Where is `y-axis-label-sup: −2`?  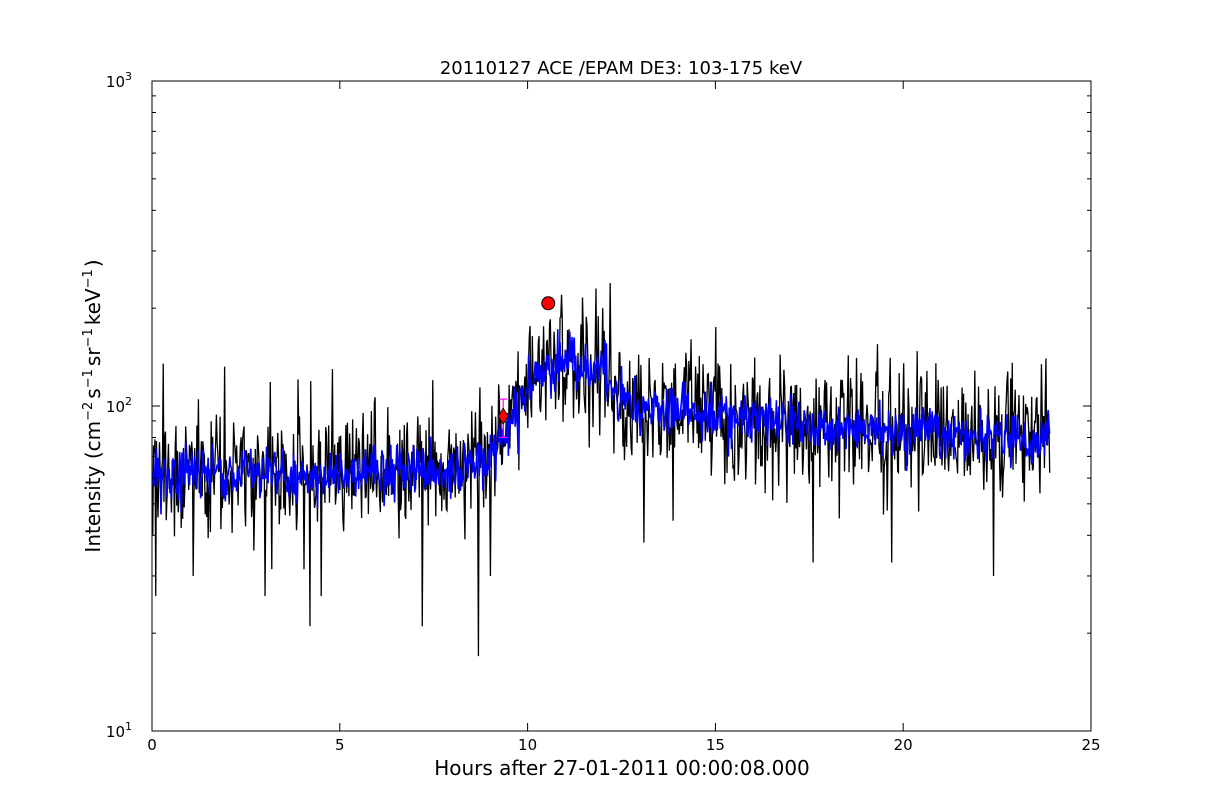
y-axis-label-sup: −2 is located at coordinates (88, 411).